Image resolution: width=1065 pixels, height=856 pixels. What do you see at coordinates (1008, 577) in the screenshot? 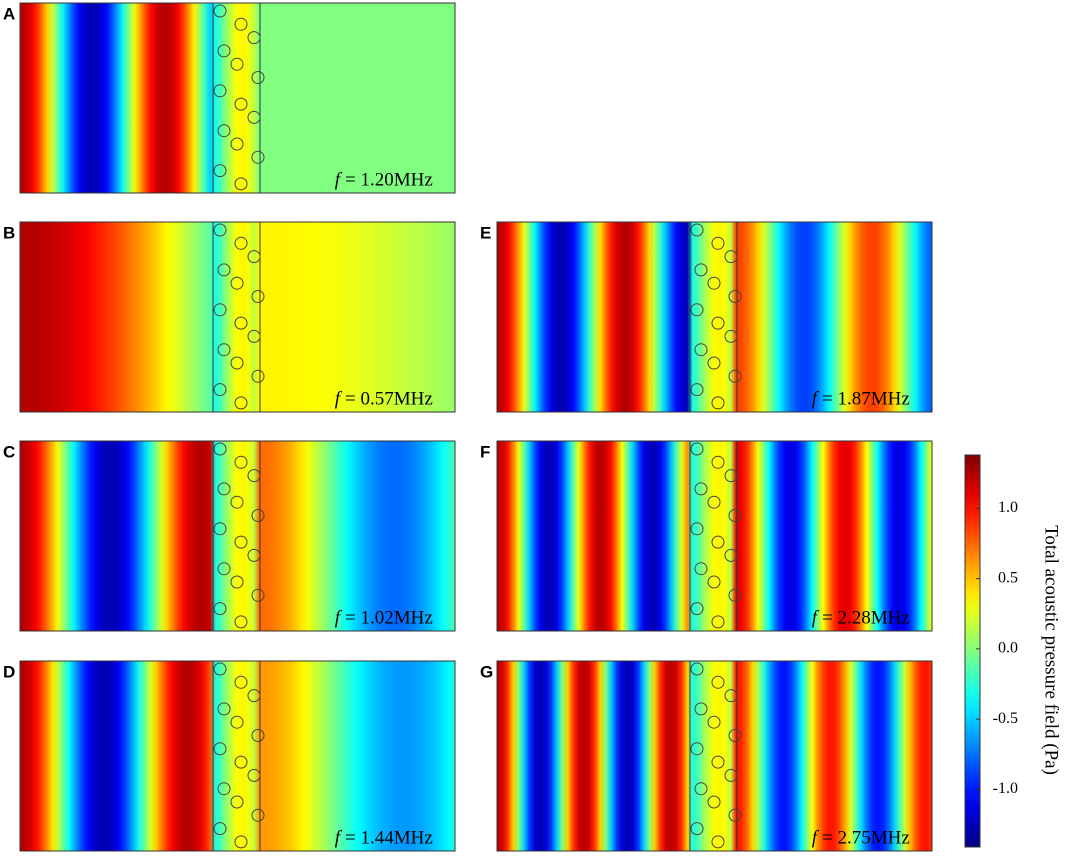
I see `colorbar-tick-label: 0.5` at bounding box center [1008, 577].